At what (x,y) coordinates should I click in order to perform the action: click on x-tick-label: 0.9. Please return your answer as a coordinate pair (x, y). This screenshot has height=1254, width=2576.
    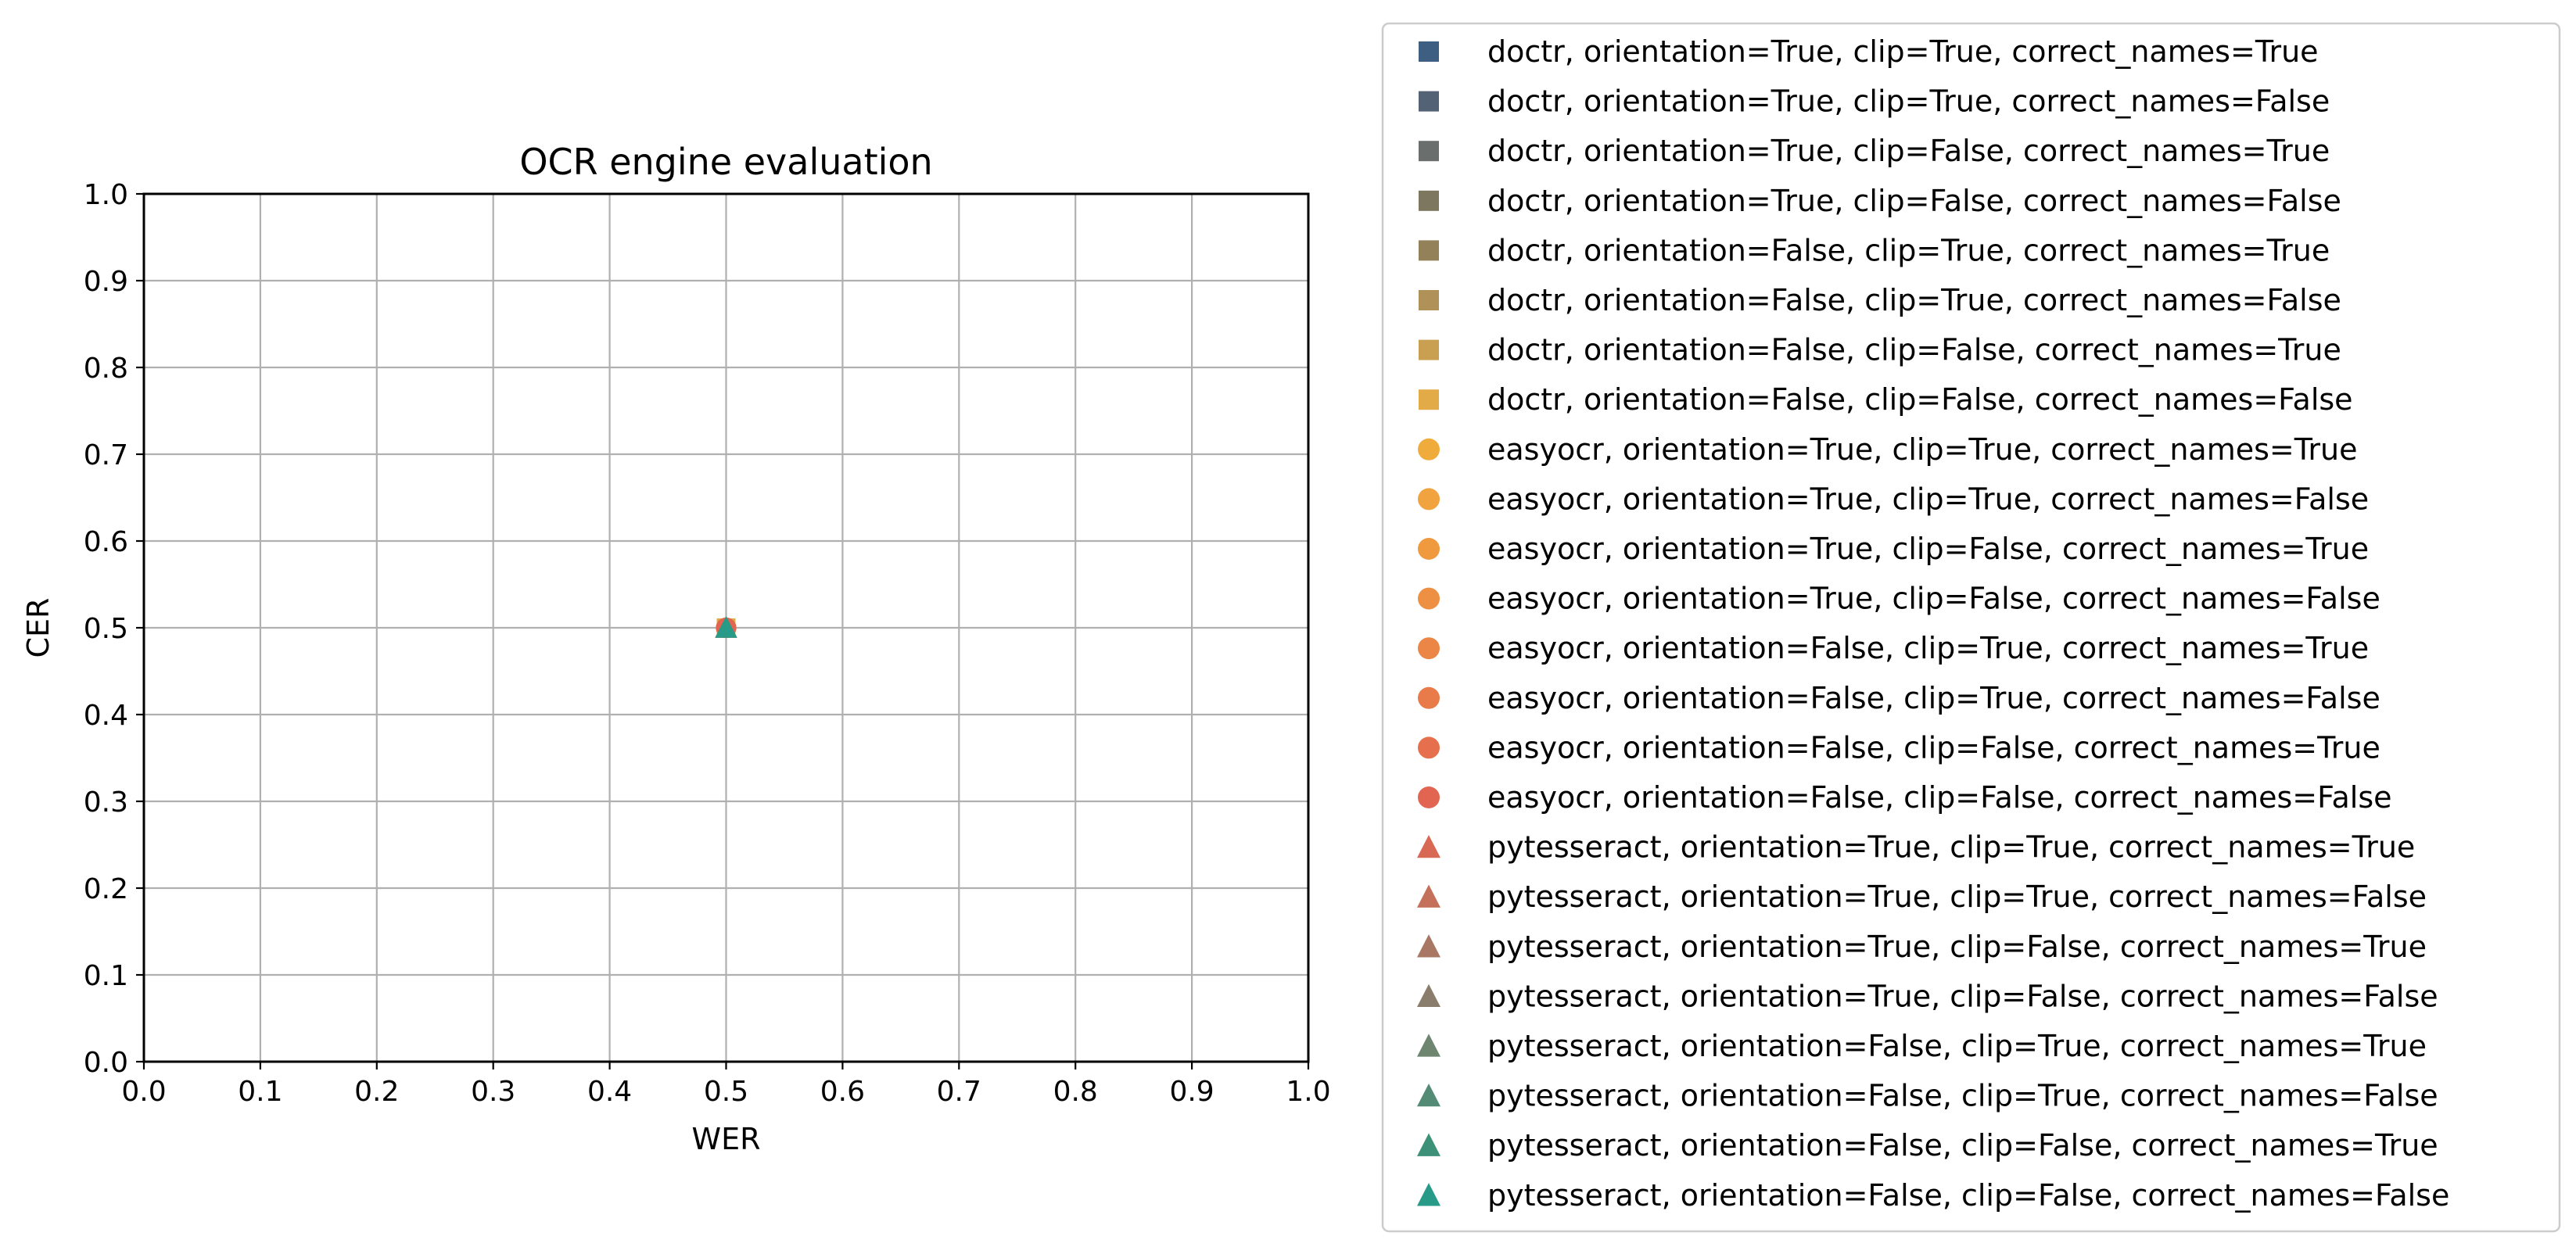
    Looking at the image, I should click on (1191, 1092).